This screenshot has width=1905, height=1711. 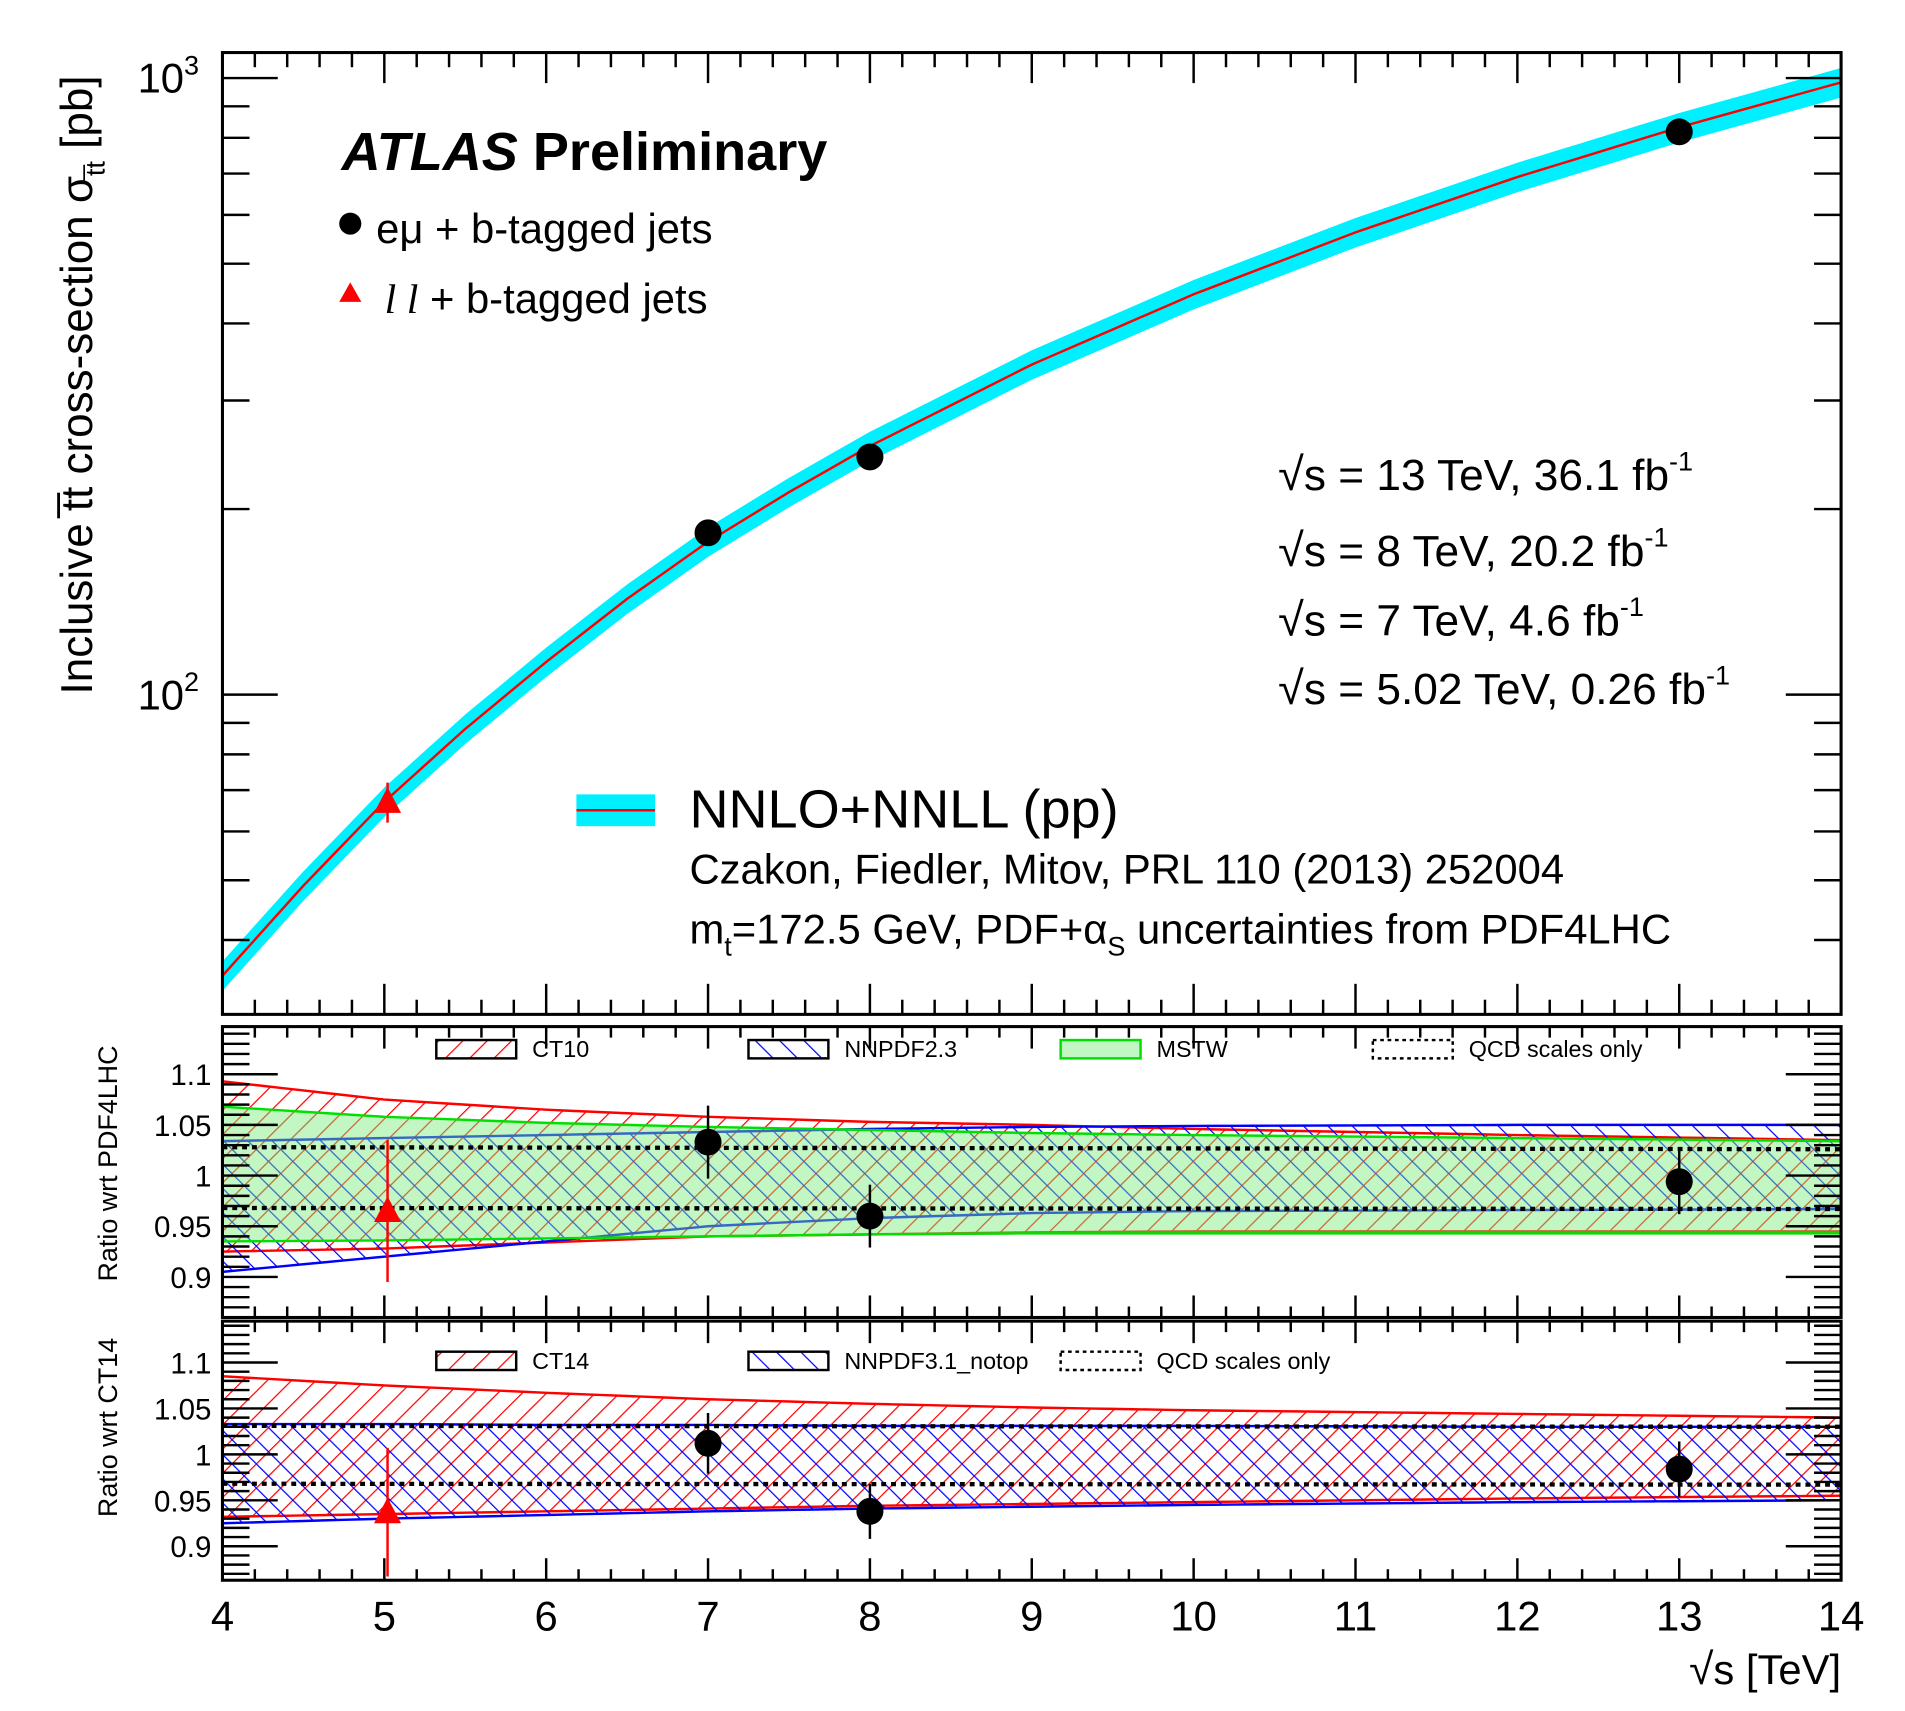 What do you see at coordinates (869, 1615) in the screenshot?
I see `x-tick-label: 8` at bounding box center [869, 1615].